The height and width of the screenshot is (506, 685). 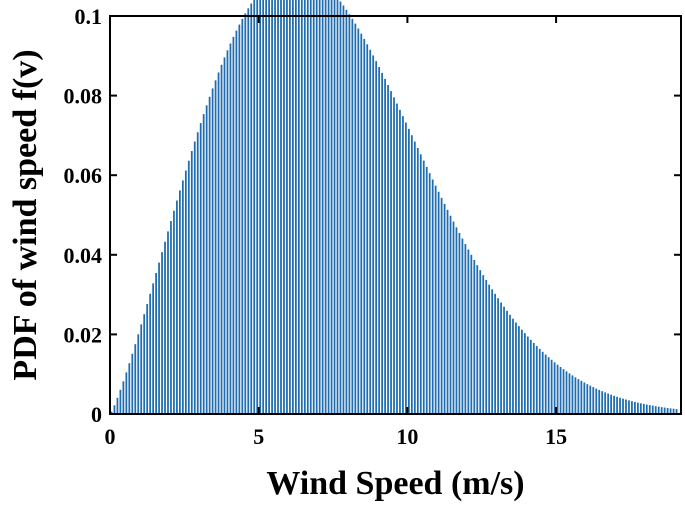 What do you see at coordinates (110, 436) in the screenshot?
I see `x-tick-label: 0` at bounding box center [110, 436].